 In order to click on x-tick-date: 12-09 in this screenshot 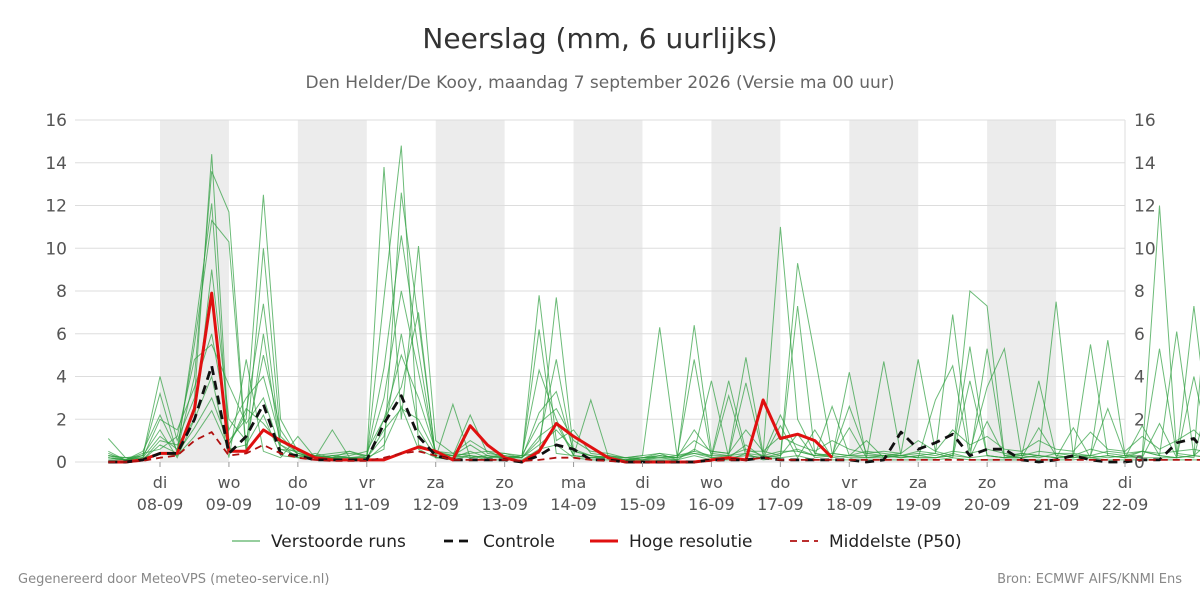, I will do `click(435, 504)`.